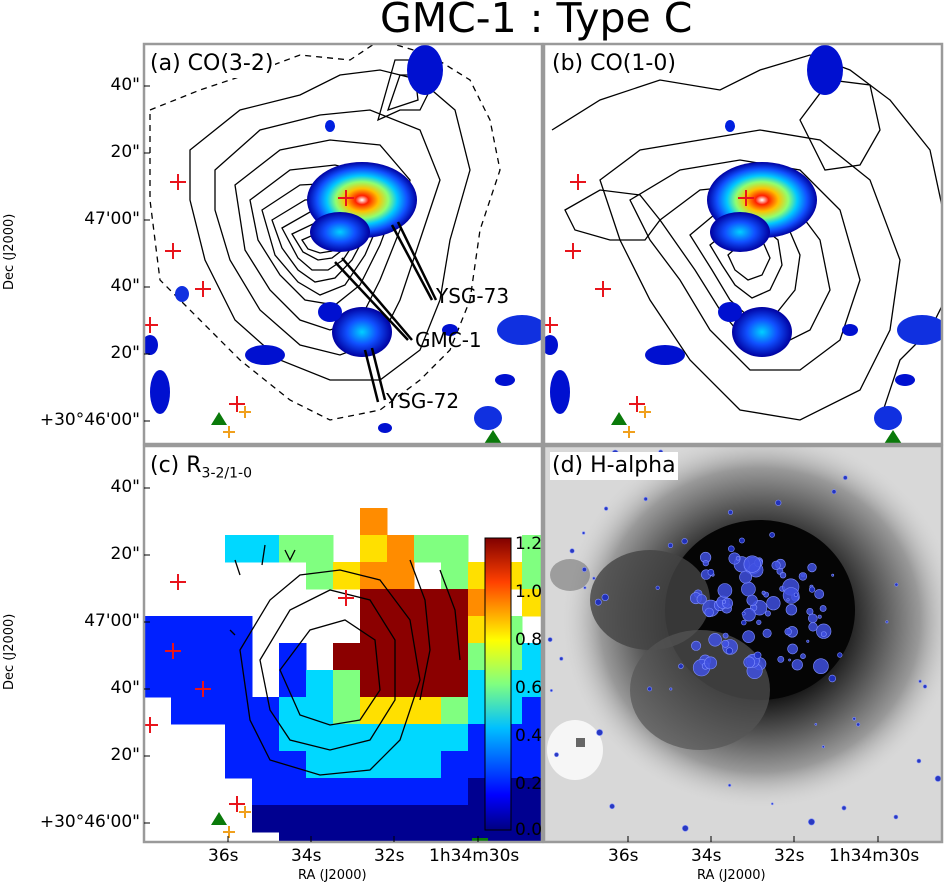 The image size is (946, 886). What do you see at coordinates (176, 465) in the screenshot?
I see `panel-c-label-main: (c) R` at bounding box center [176, 465].